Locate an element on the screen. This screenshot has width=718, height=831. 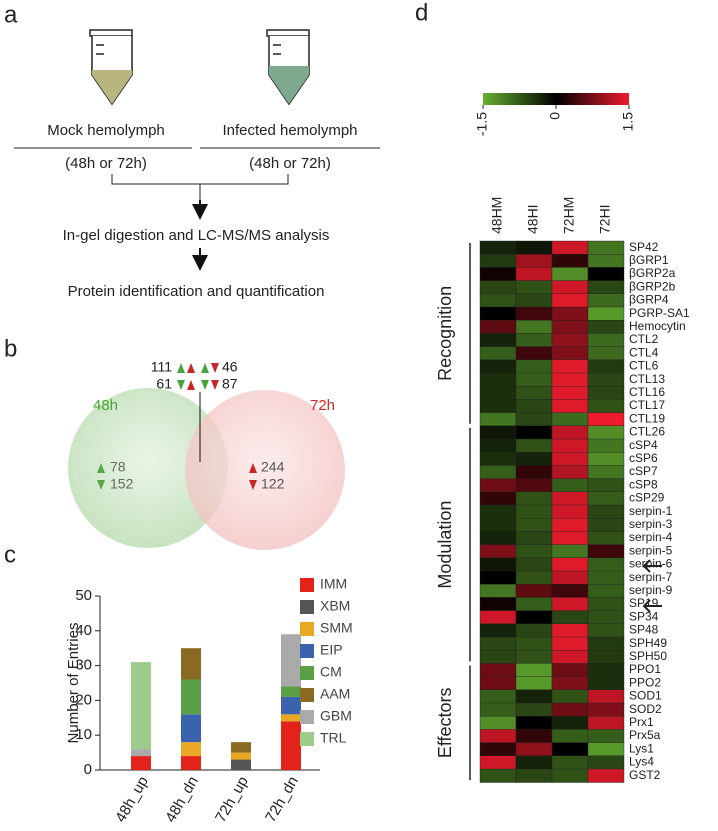
y-axis-label: Number of Entries is located at coordinates (73, 683).